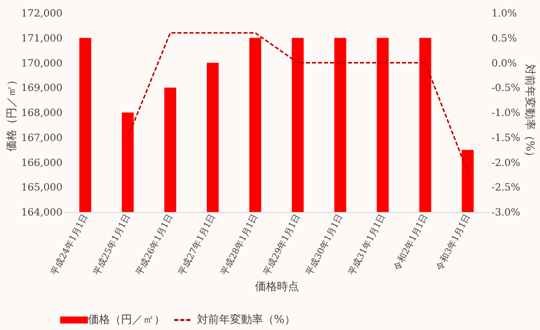 The height and width of the screenshot is (330, 540). What do you see at coordinates (506, 88) in the screenshot?
I see `y2-tick-label: -0.5%` at bounding box center [506, 88].